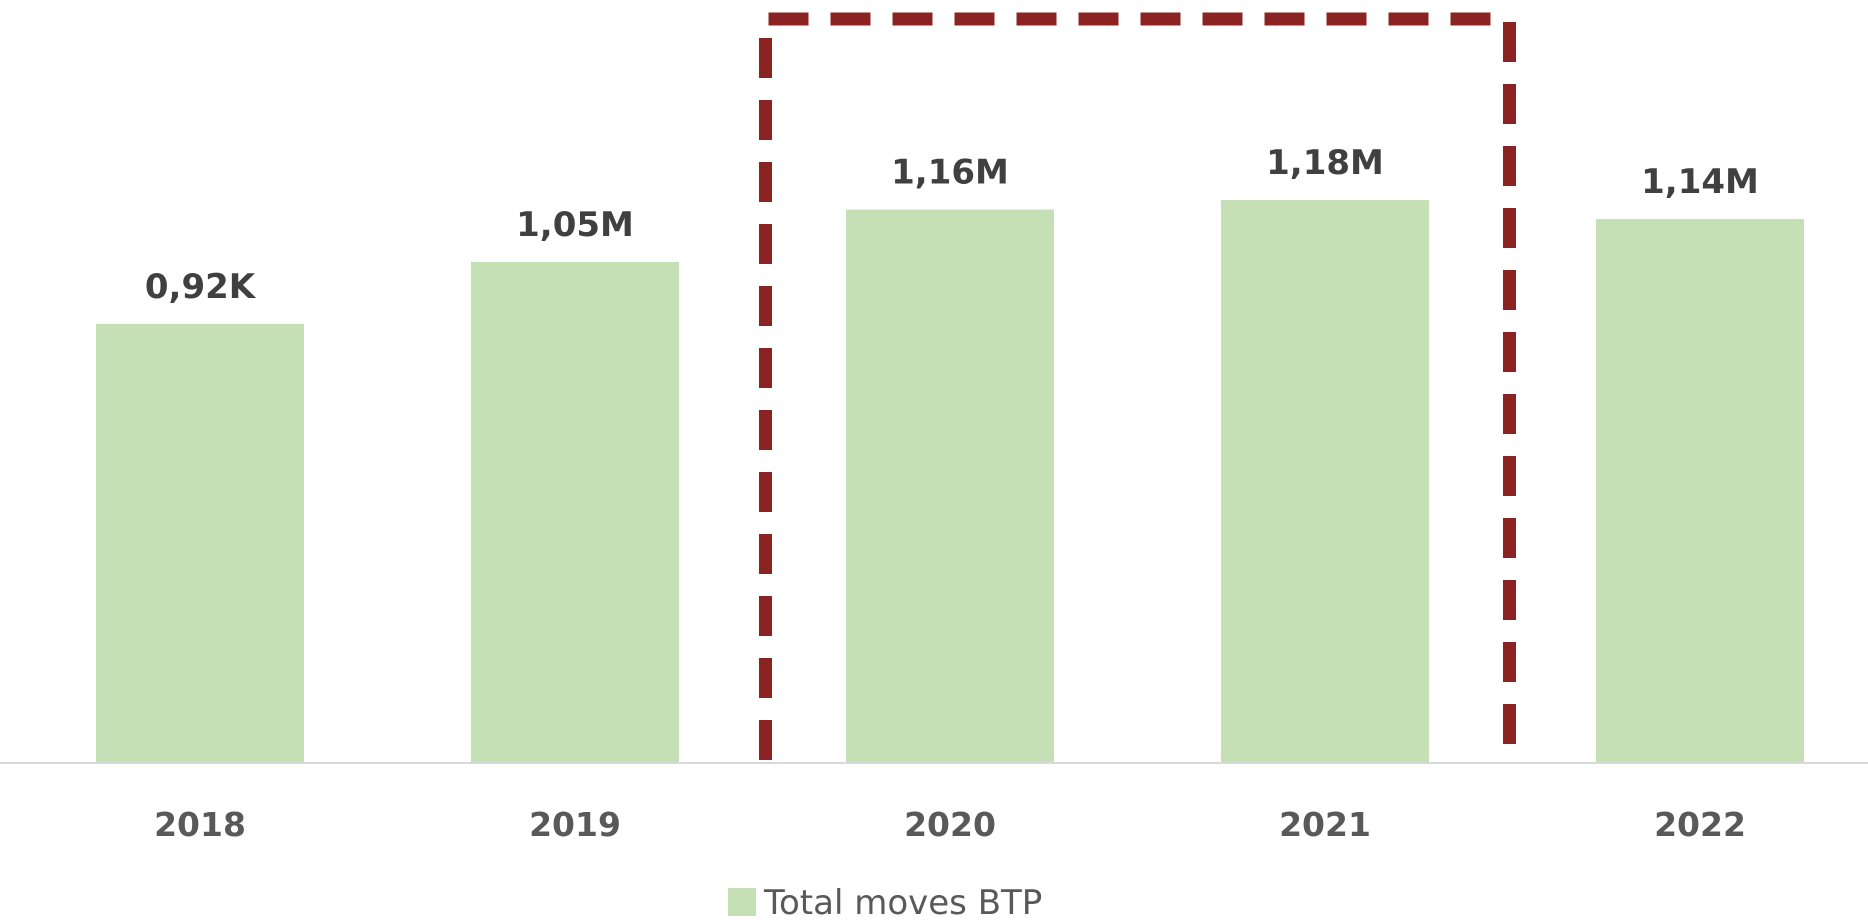 The image size is (1868, 920). I want to click on data-label-2020: 1,16M, so click(950, 173).